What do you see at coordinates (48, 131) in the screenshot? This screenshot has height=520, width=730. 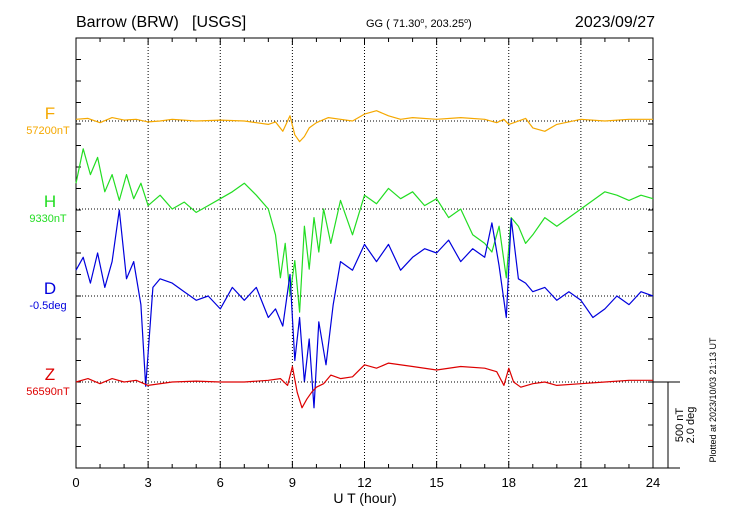 I see `series-baseline-F: 57200nT` at bounding box center [48, 131].